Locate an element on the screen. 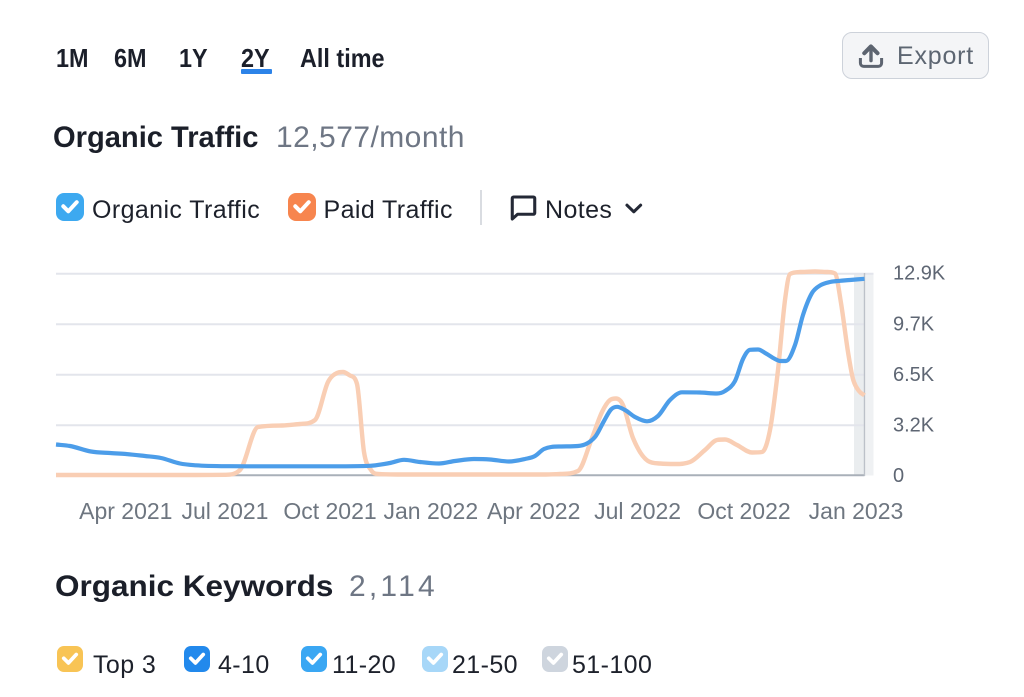 The height and width of the screenshot is (697, 1024). svg-text: 6.5K is located at coordinates (914, 375).